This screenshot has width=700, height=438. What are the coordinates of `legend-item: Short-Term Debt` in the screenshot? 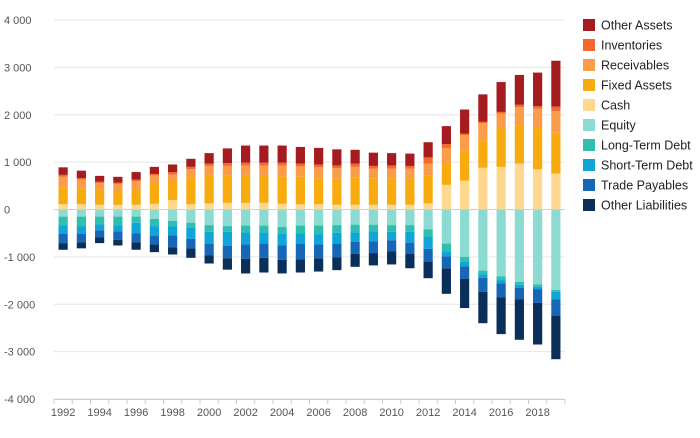 It's located at (638, 166).